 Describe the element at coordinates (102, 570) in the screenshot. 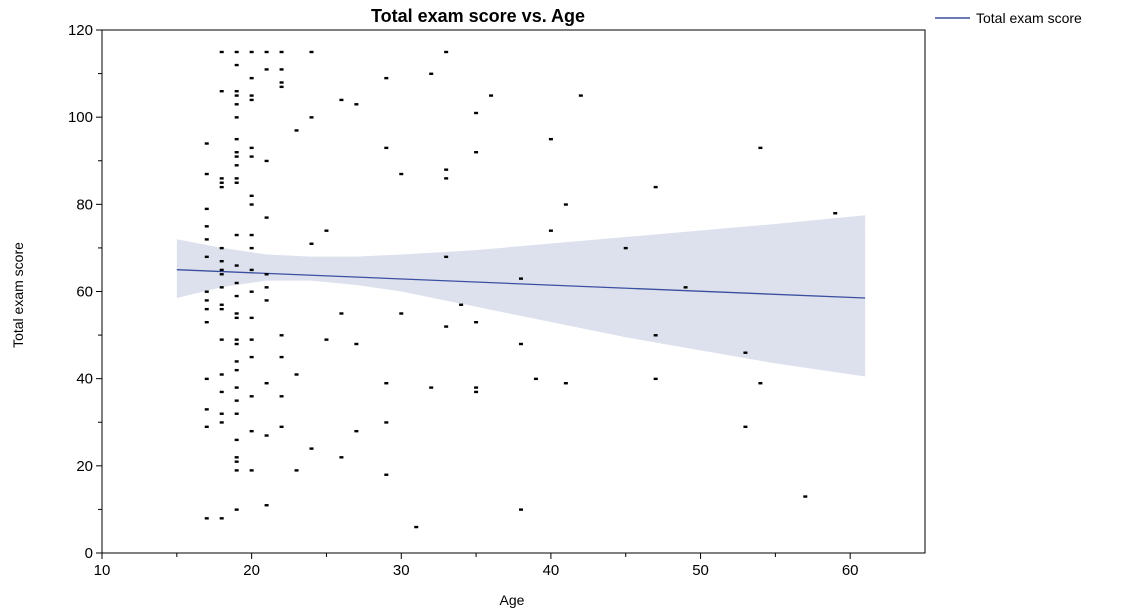

I see `x-tick-label: 10` at that location.